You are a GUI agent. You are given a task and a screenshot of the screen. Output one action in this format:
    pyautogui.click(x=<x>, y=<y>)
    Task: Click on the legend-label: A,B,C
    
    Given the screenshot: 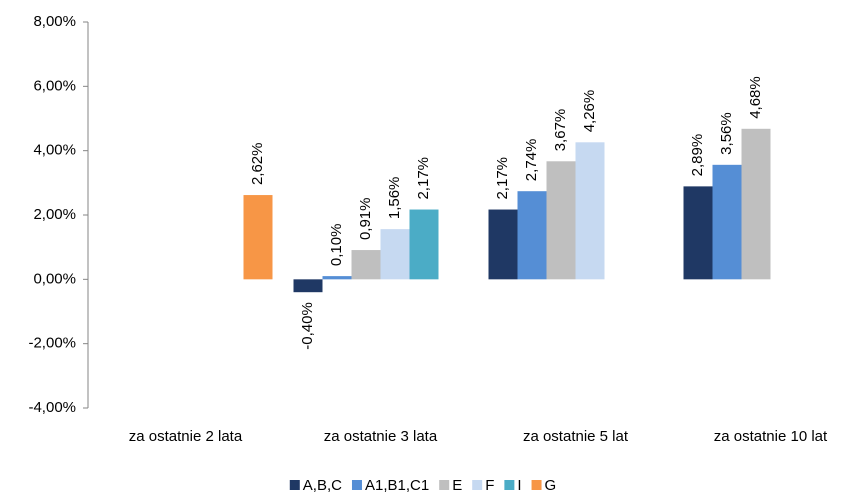 What is the action you would take?
    pyautogui.click(x=322, y=485)
    